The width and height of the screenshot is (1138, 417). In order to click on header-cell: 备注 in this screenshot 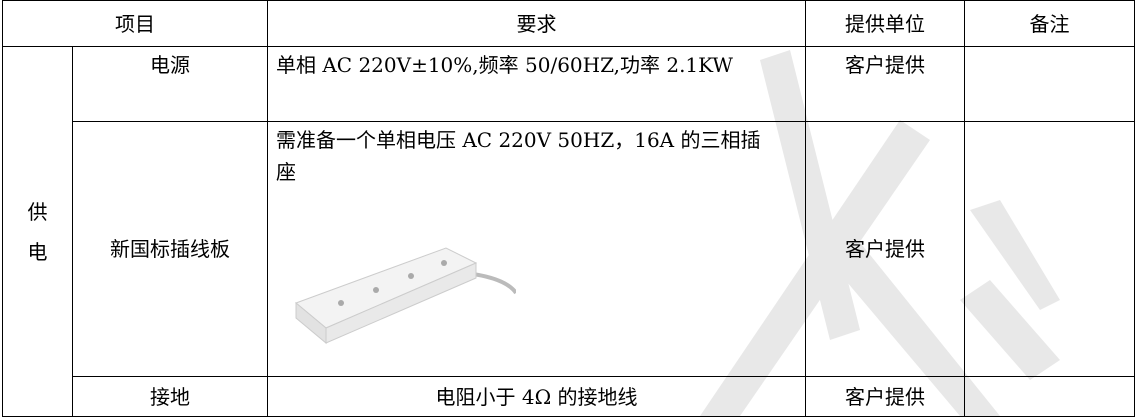, I will do `click(1049, 23)`.